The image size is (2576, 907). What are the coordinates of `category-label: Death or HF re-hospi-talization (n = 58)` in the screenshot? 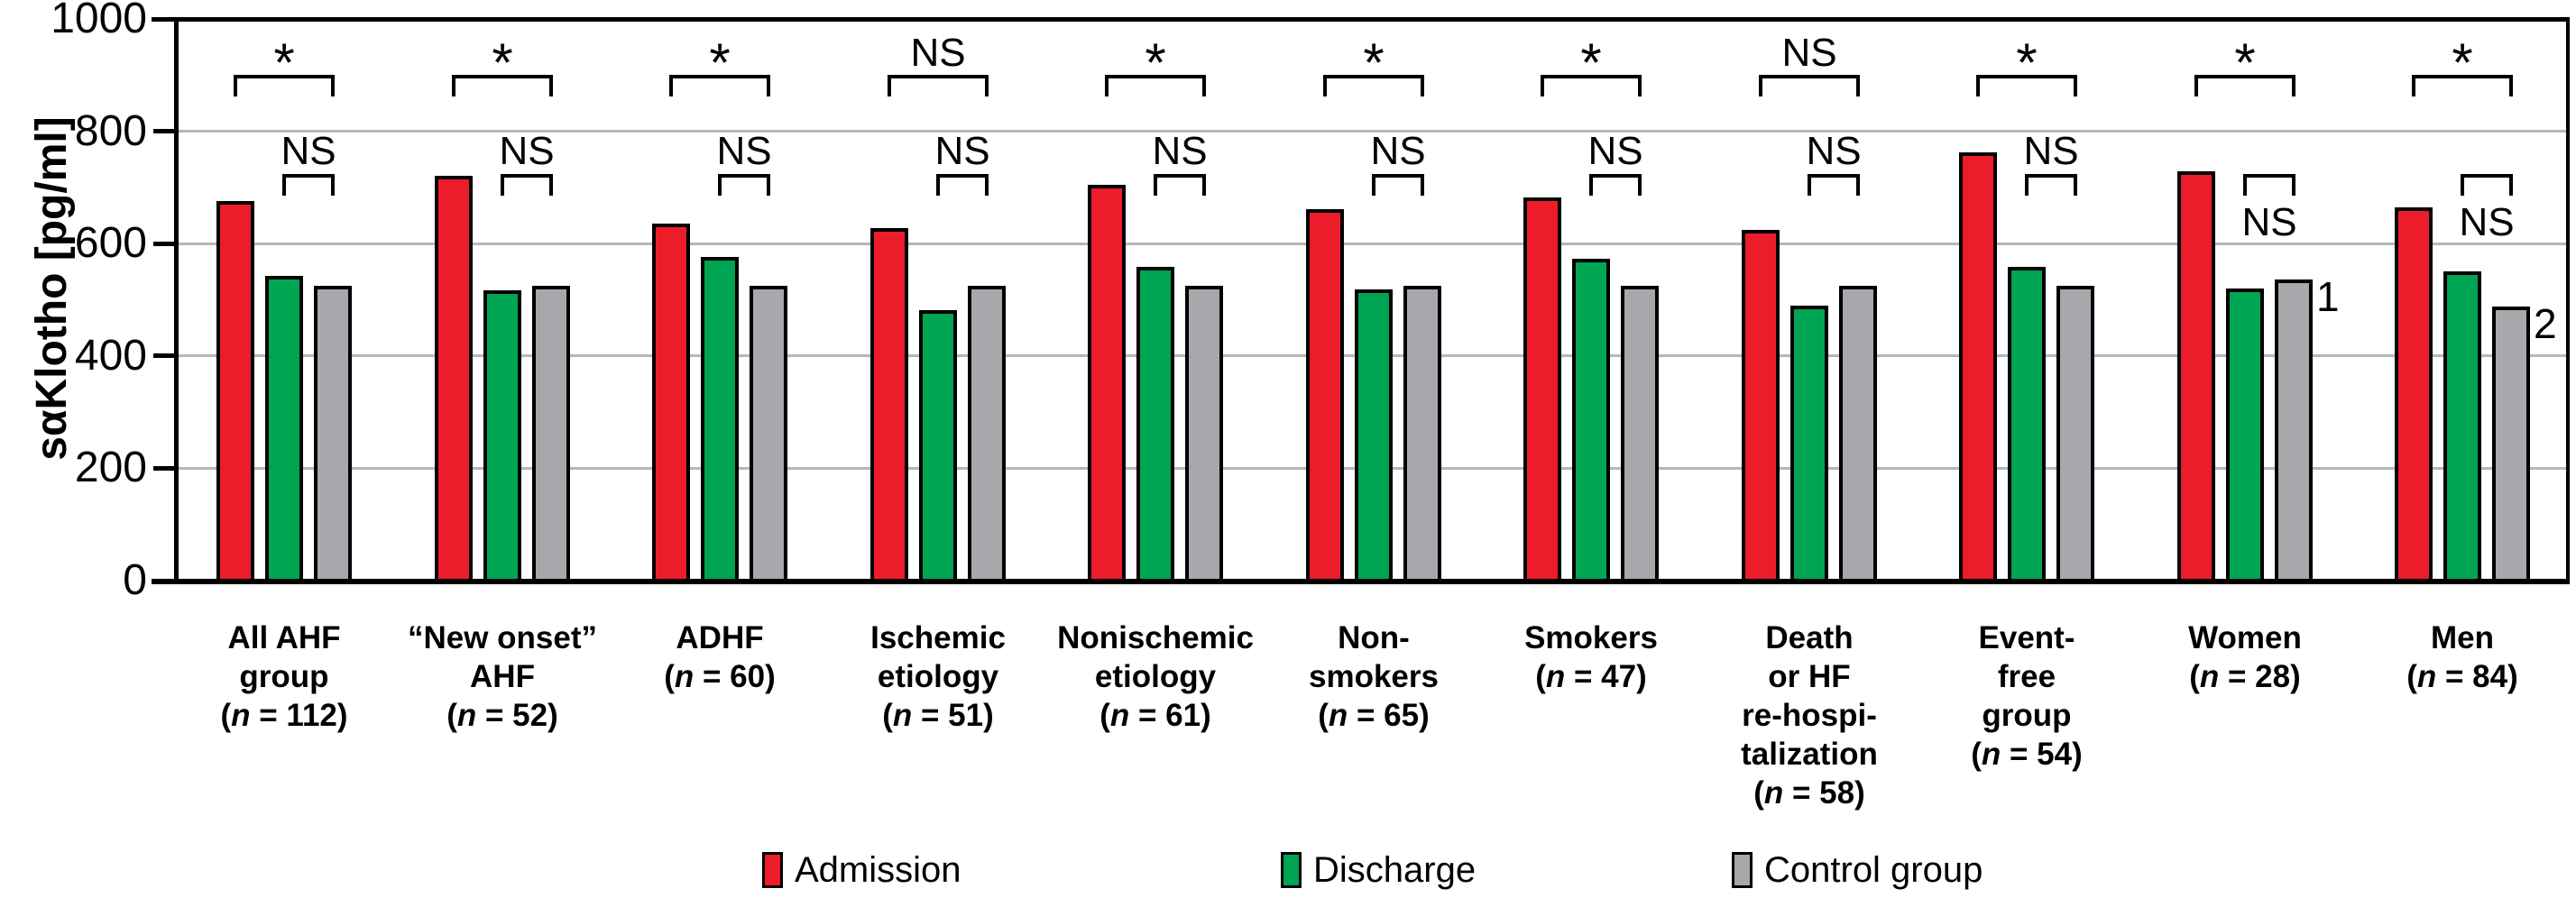 It's located at (1809, 715).